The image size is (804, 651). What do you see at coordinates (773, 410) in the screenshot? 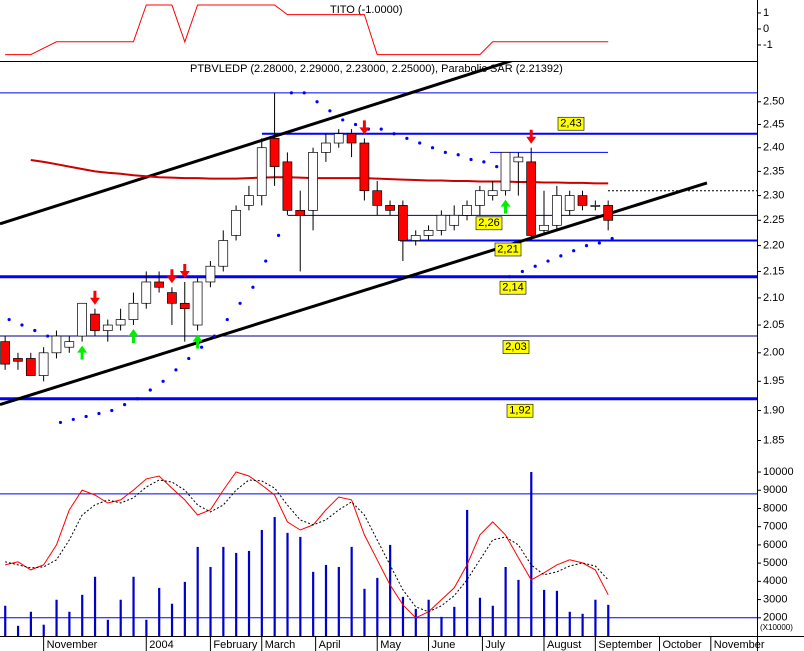
I see `y-tick-label: 1.90` at bounding box center [773, 410].